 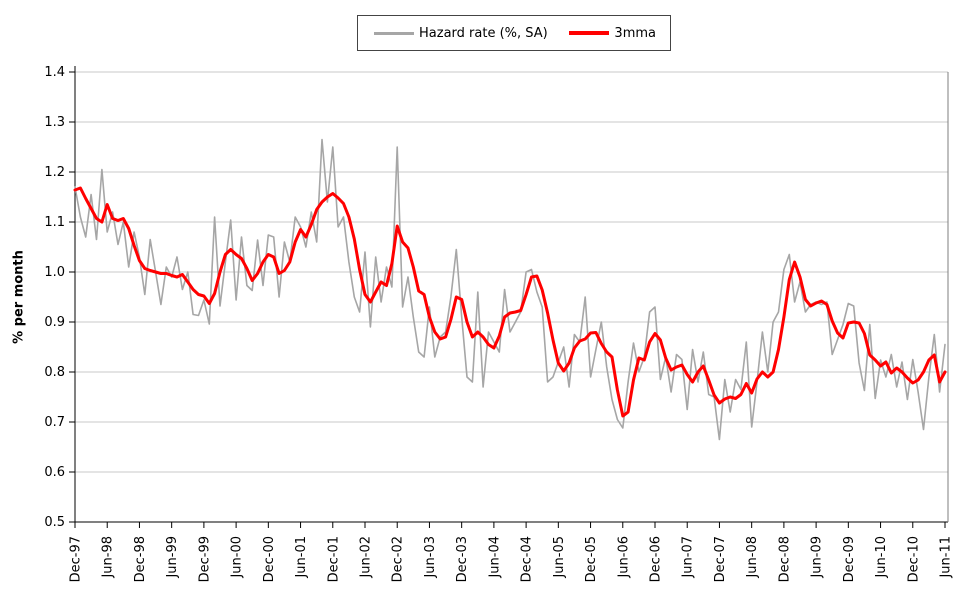 I want to click on svg-text: 0.8, so click(x=54, y=372).